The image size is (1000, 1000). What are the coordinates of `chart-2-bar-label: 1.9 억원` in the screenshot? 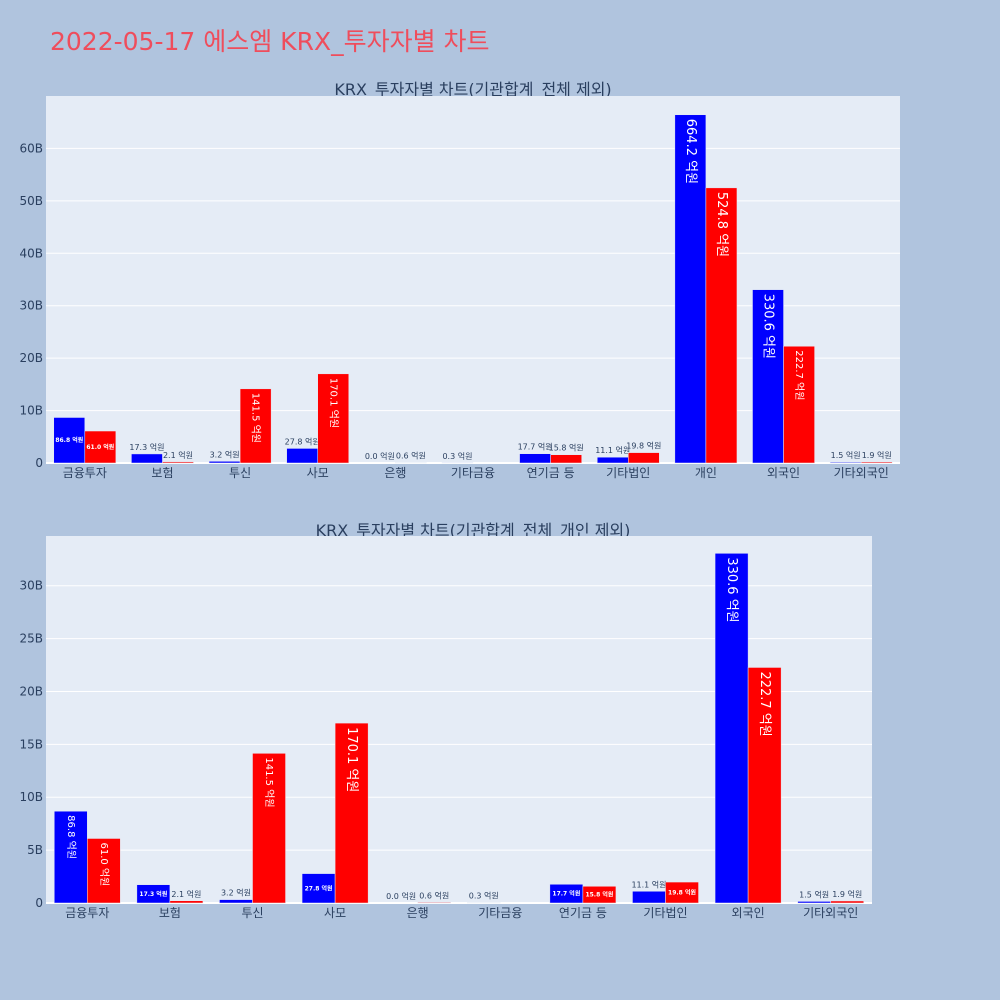 It's located at (847, 894).